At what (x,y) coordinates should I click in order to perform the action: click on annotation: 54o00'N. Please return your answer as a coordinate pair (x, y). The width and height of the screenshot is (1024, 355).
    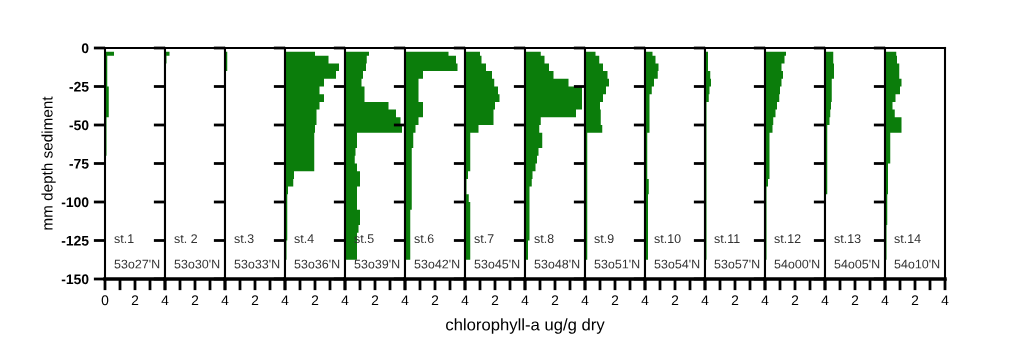
    Looking at the image, I should click on (797, 264).